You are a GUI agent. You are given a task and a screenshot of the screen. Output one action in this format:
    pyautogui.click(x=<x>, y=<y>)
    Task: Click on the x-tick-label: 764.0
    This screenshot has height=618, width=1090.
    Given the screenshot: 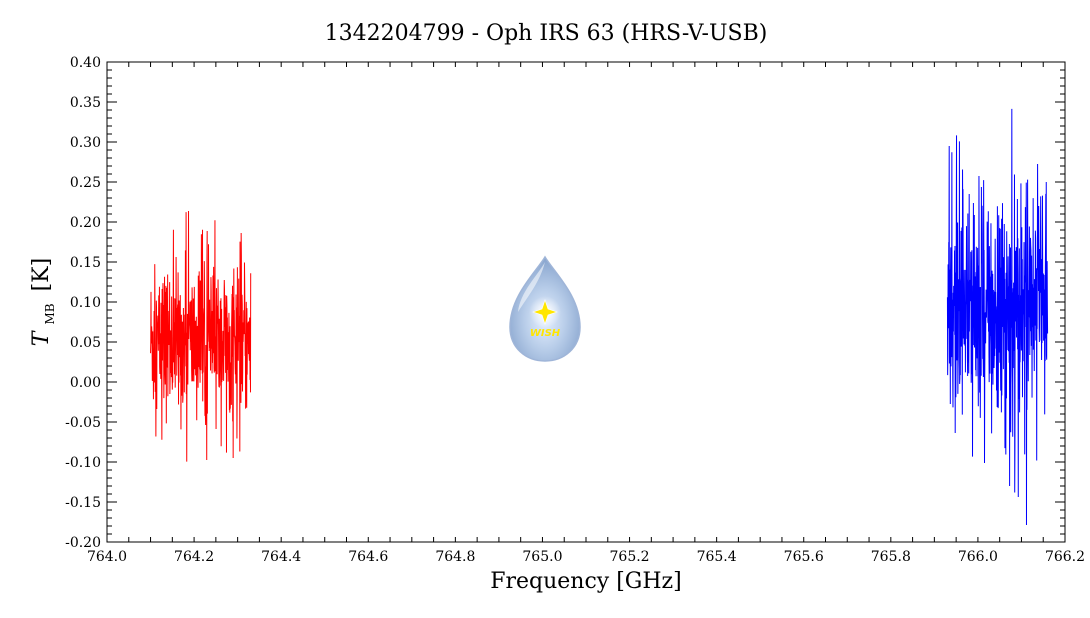 What is the action you would take?
    pyautogui.click(x=107, y=557)
    